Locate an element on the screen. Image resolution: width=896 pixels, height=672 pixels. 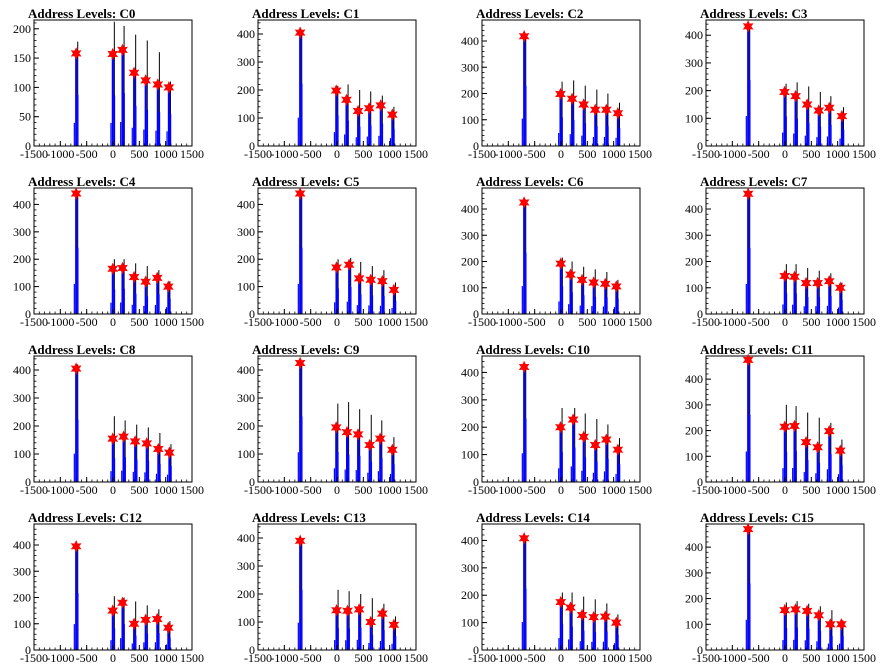
panel-title: Address Levels: C8 is located at coordinates (82, 349).